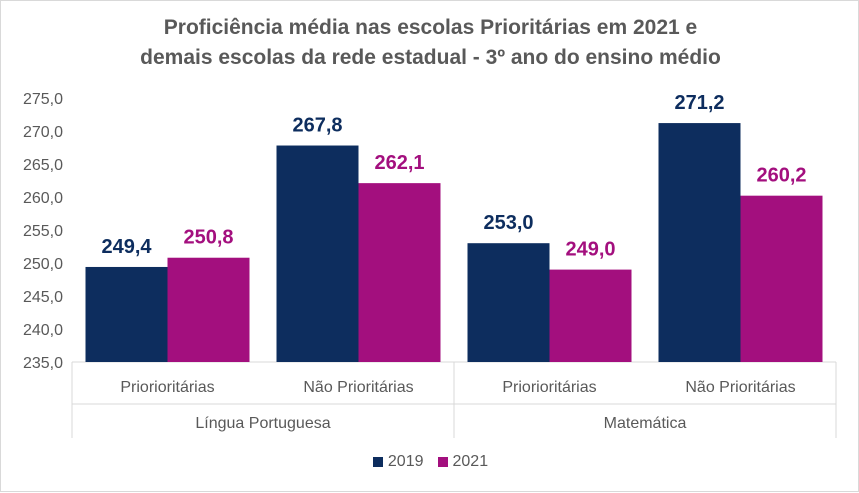 The image size is (859, 493). Describe the element at coordinates (43, 297) in the screenshot. I see `y-tick-label: 245,0` at that location.